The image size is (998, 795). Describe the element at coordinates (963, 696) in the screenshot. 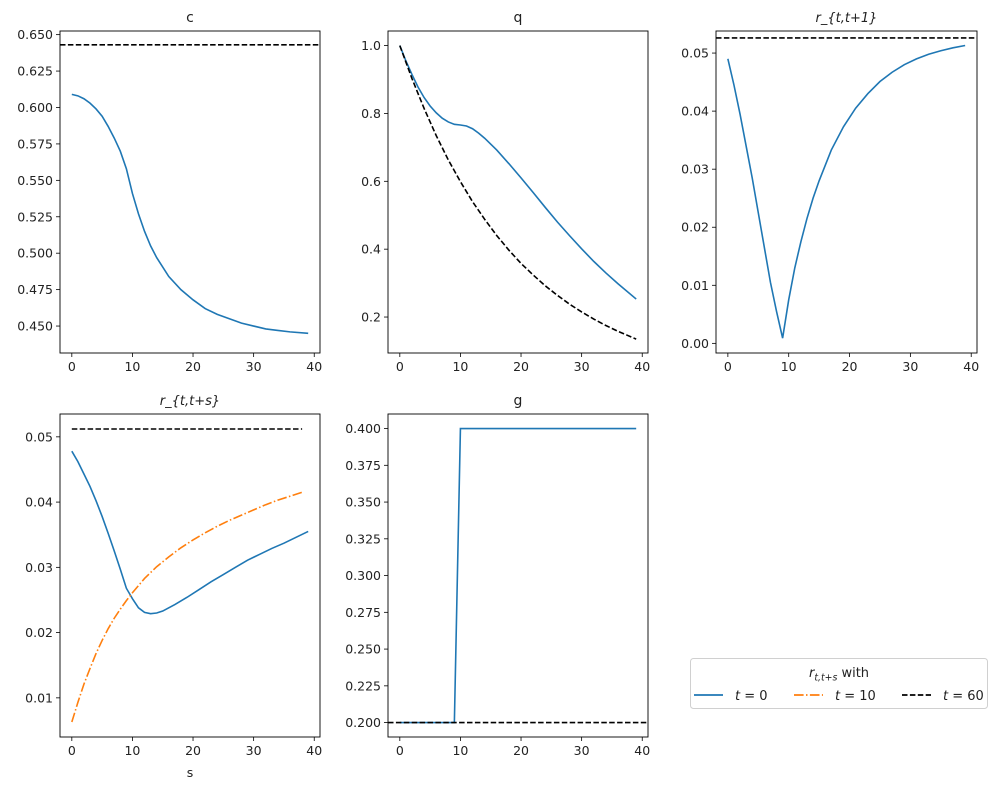

I see `legend-label-2: t = 60` at that location.